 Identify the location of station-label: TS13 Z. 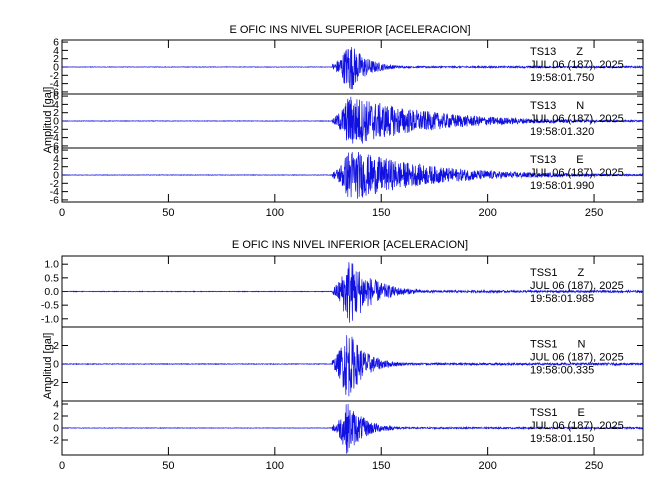
(556, 52).